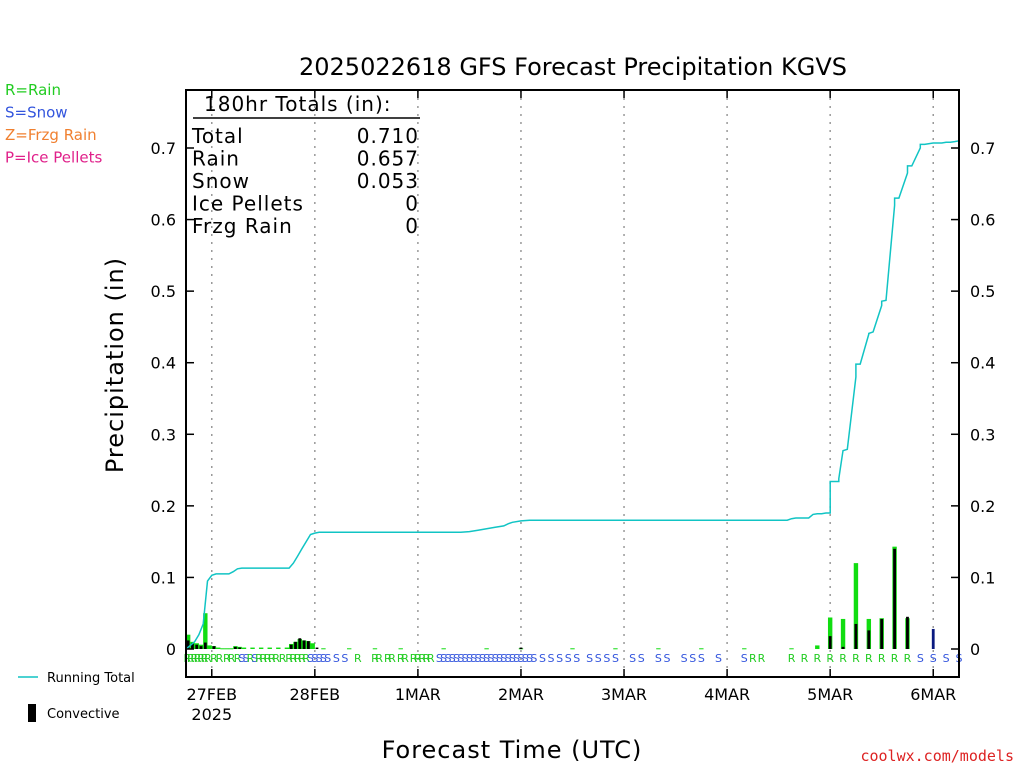  Describe the element at coordinates (512, 750) in the screenshot. I see `x-axis-title: Forecast Time (UTC)` at that location.